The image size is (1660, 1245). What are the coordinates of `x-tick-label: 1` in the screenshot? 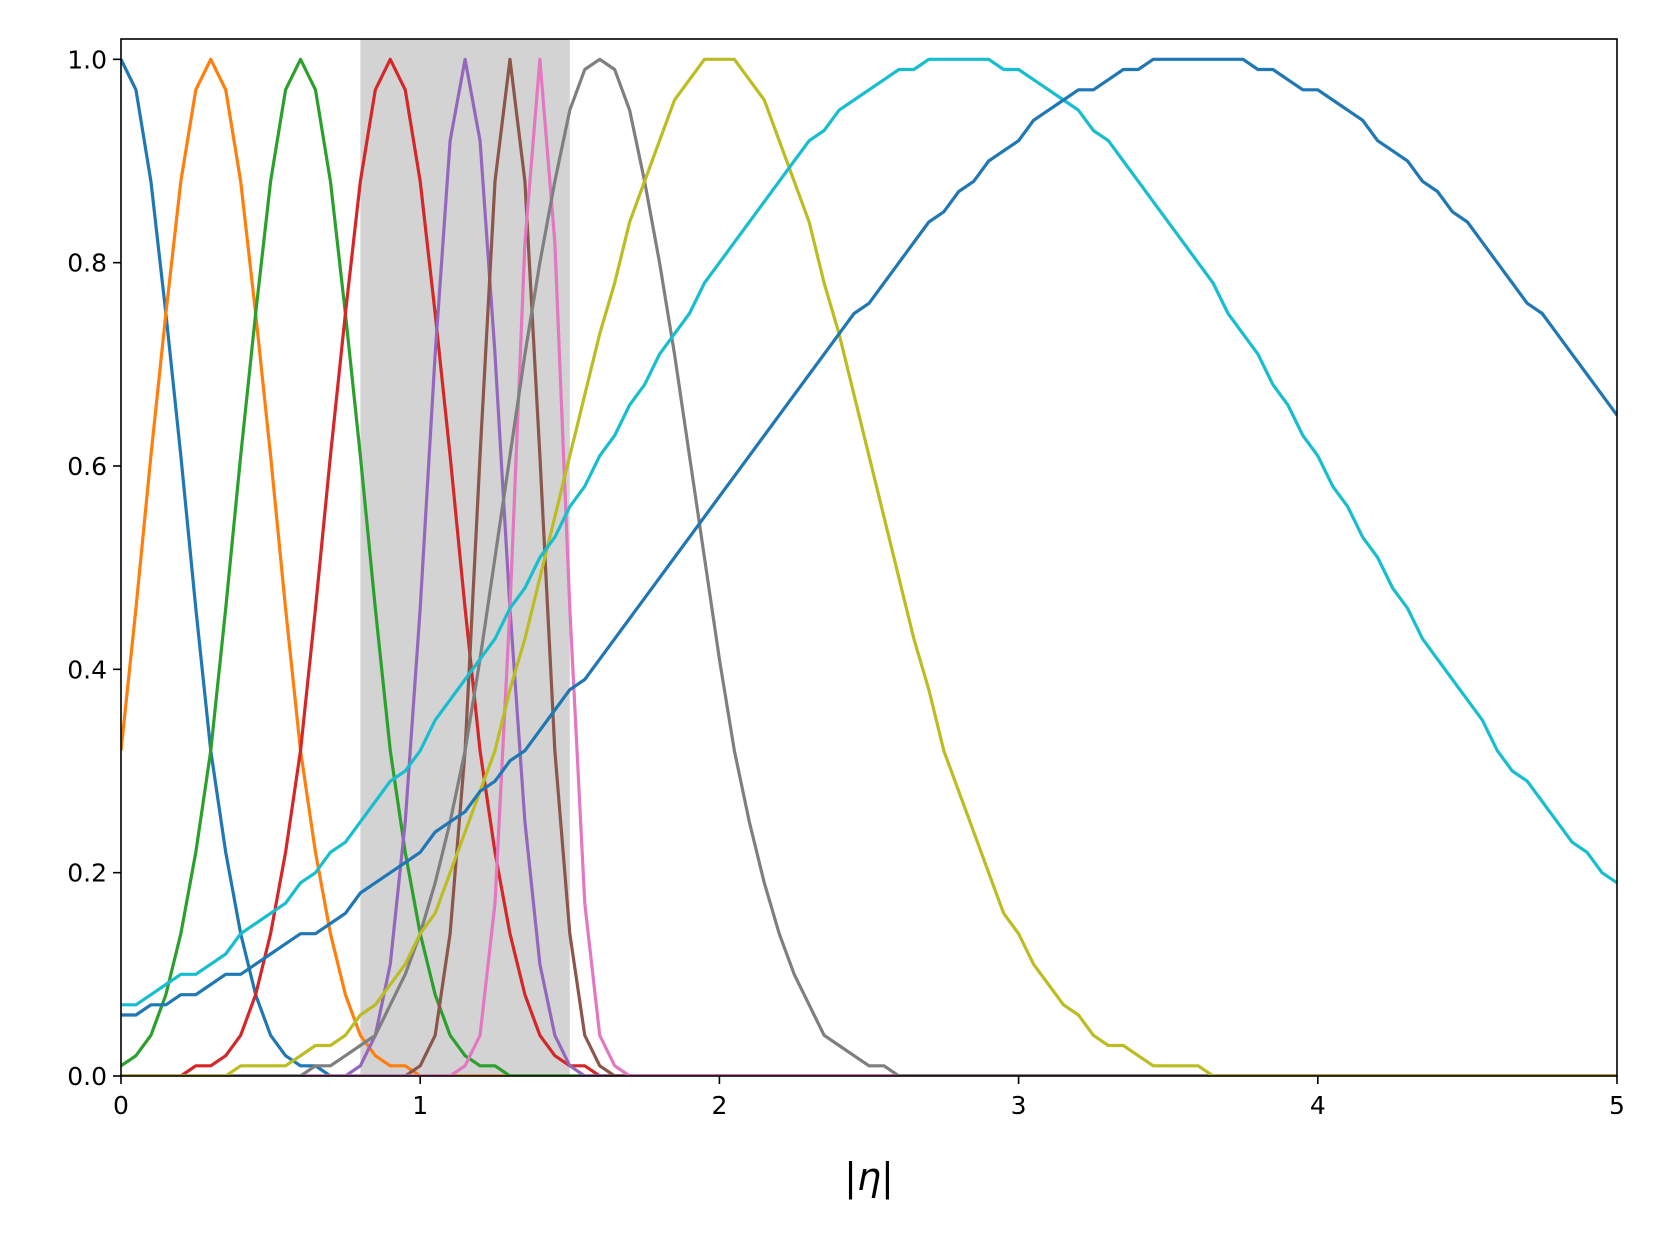 It's located at (420, 1105).